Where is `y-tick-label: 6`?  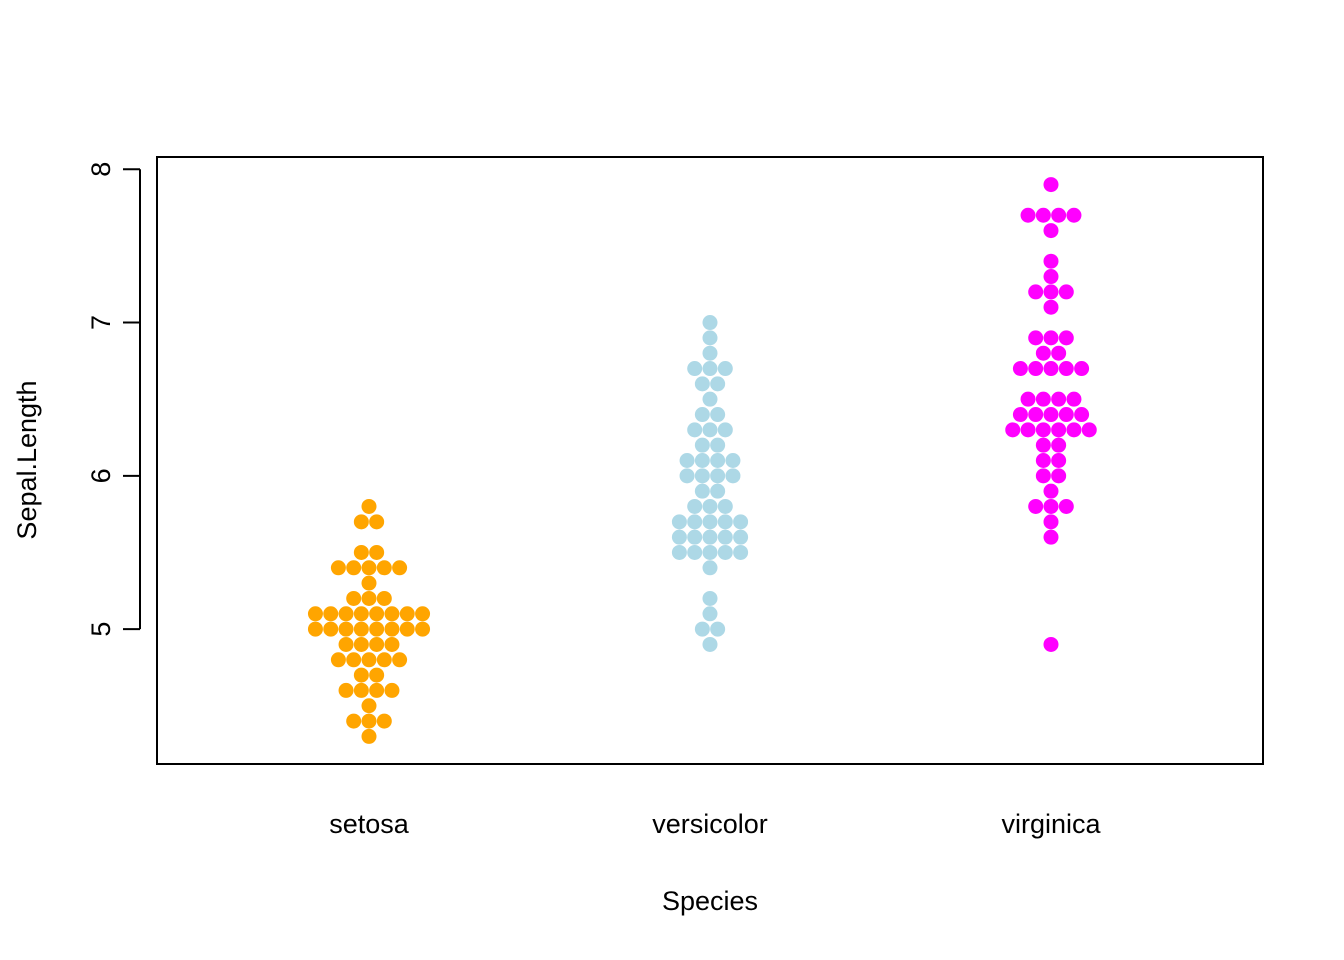 y-tick-label: 6 is located at coordinates (101, 475).